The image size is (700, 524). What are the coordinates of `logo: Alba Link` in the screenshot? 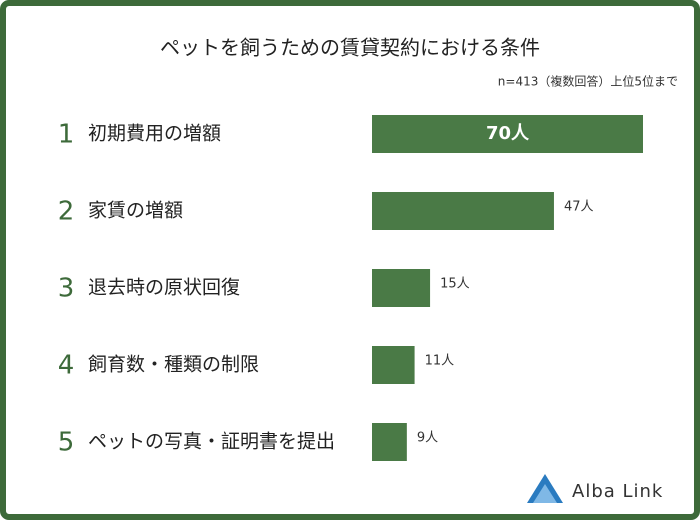 It's located at (595, 488).